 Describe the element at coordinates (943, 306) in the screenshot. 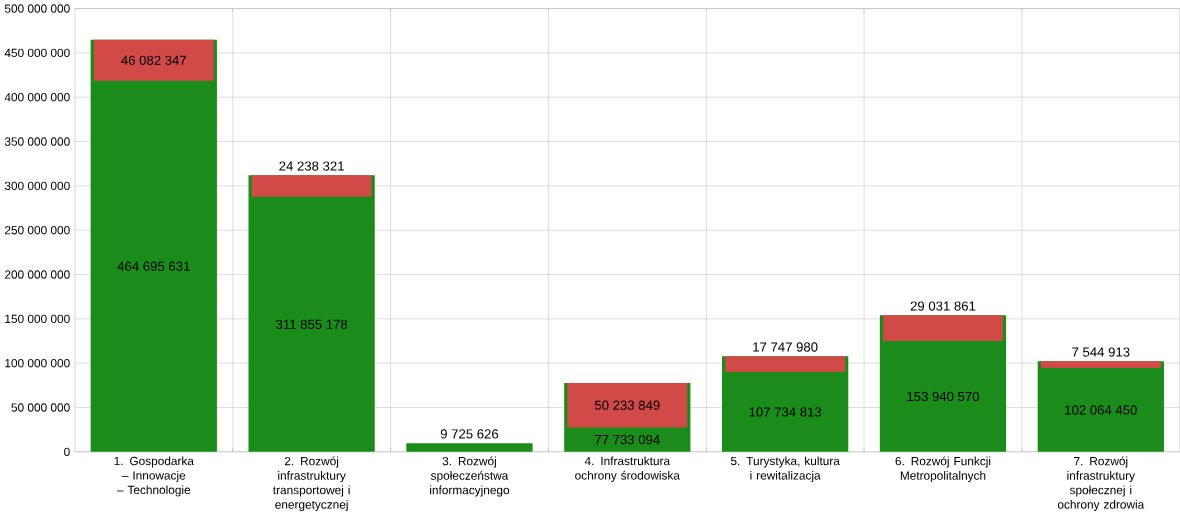

I see `data-label: 29 031 861` at that location.